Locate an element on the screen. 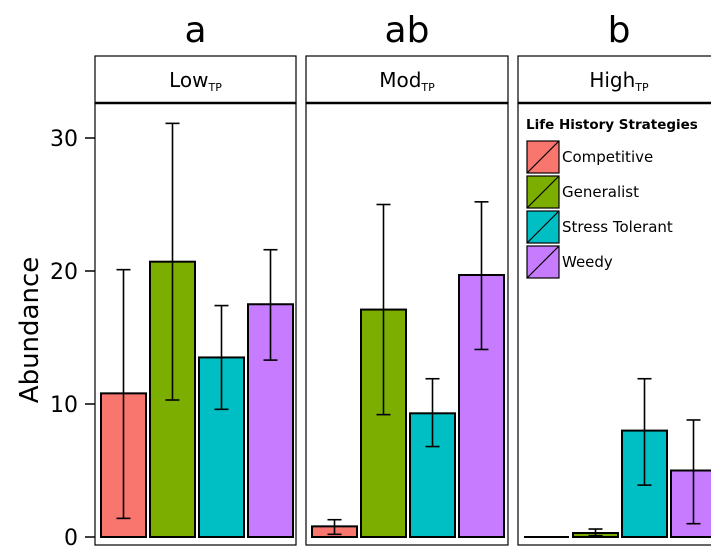 This screenshot has height=556, width=711. facet-strip-label: ModTP is located at coordinates (407, 81).